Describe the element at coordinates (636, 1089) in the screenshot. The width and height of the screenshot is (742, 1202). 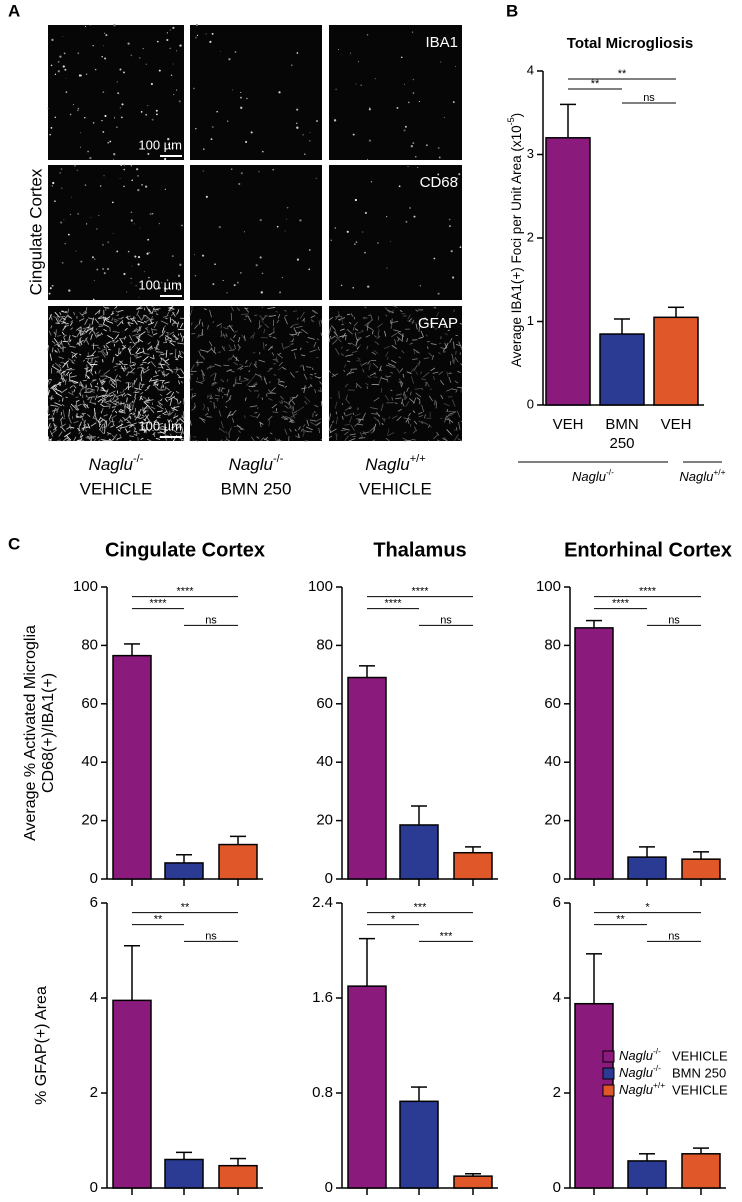
I see `gene-name: Naglu` at that location.